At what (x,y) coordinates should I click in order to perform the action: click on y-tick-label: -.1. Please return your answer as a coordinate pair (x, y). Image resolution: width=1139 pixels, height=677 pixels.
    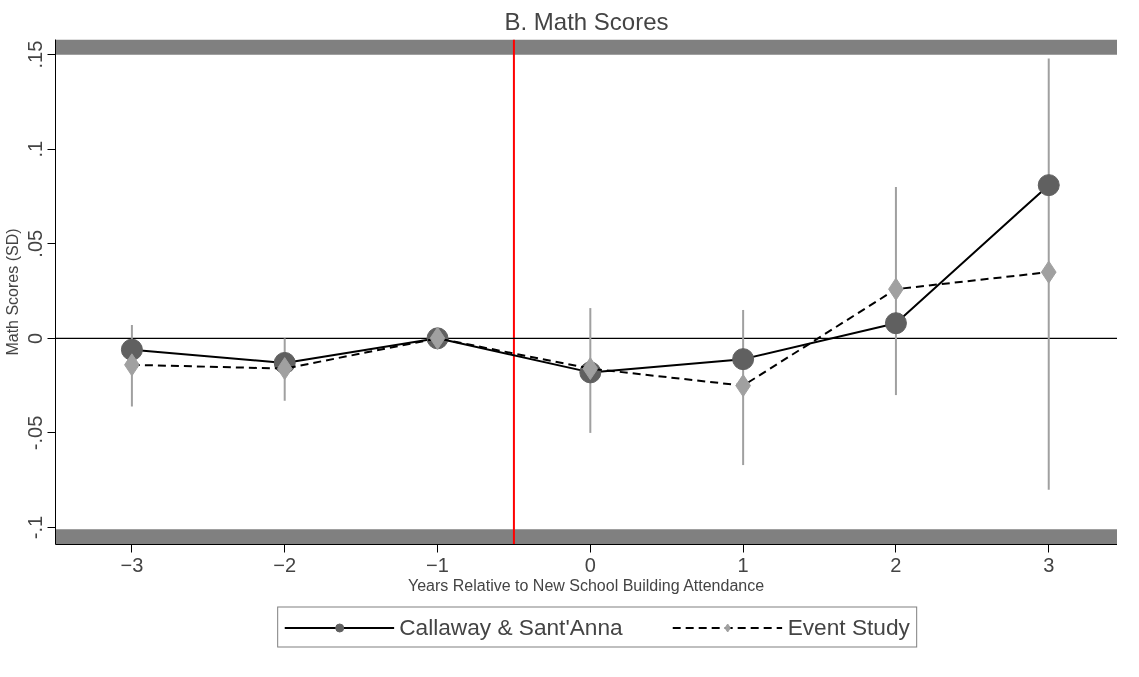
    Looking at the image, I should click on (35, 527).